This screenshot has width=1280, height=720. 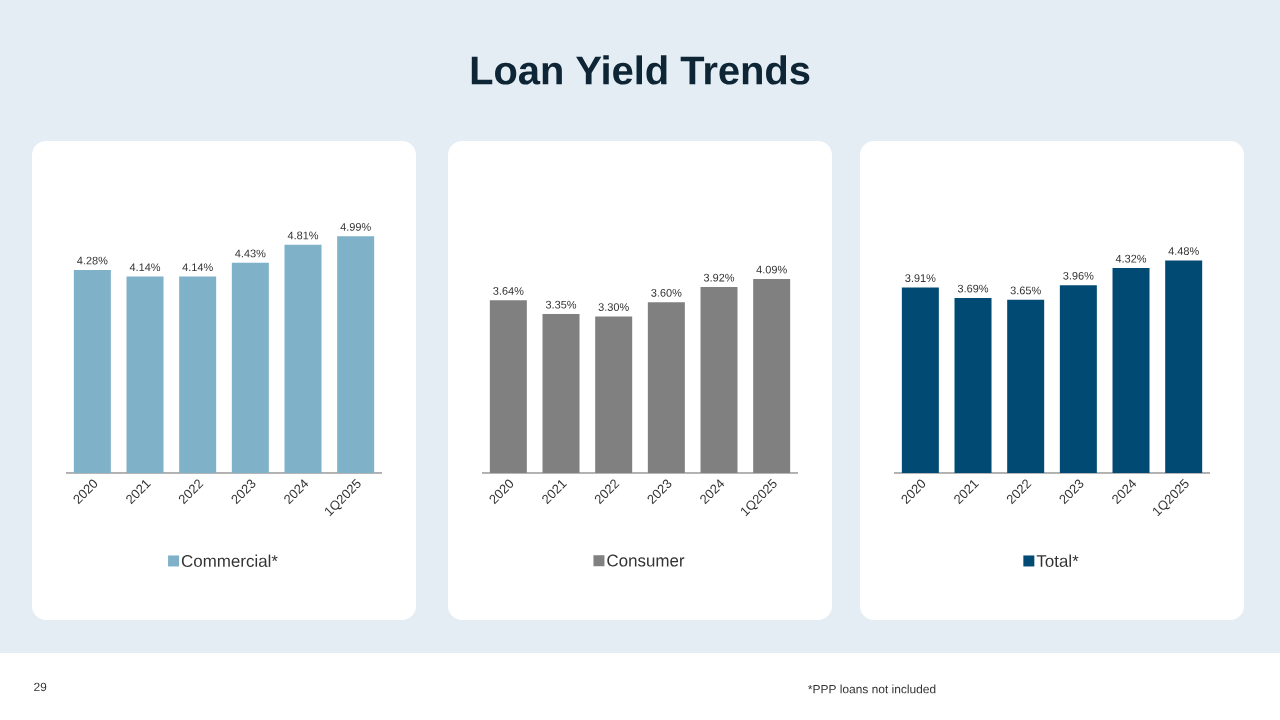 I want to click on legend-label: Consumer, so click(x=646, y=560).